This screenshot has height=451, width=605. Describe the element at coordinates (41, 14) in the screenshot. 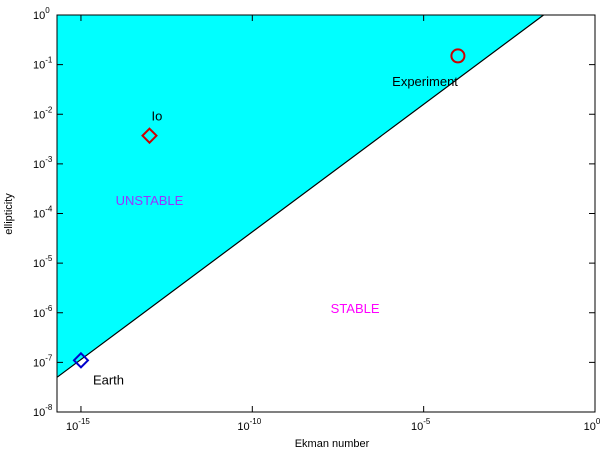

I see `y-tick-label: 10⁰` at that location.